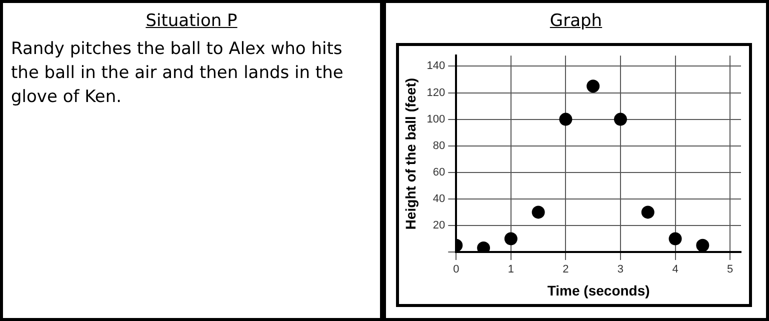  What do you see at coordinates (439, 198) in the screenshot?
I see `y-tick-label: 40` at bounding box center [439, 198].